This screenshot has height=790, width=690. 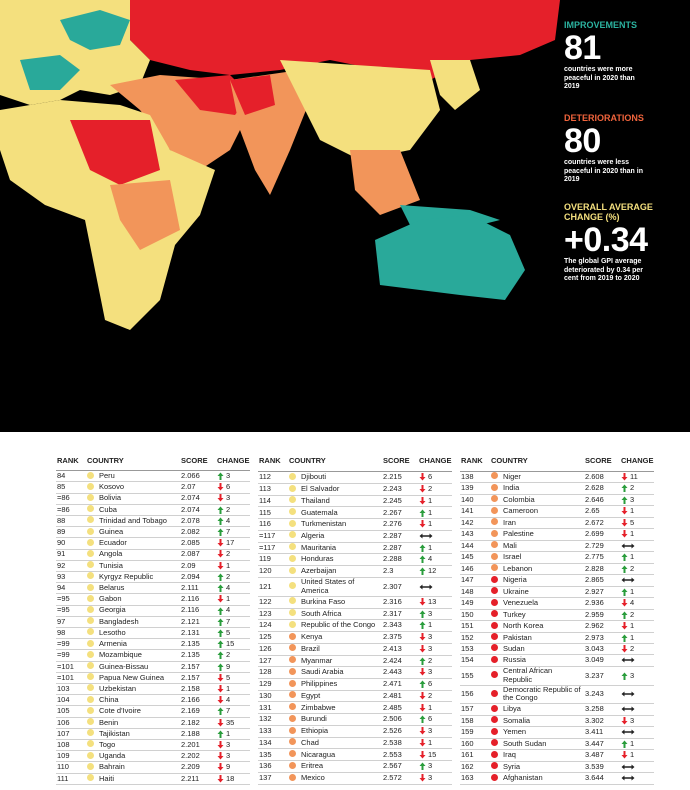 What do you see at coordinates (341, 743) in the screenshot?
I see `country: Chad` at bounding box center [341, 743].